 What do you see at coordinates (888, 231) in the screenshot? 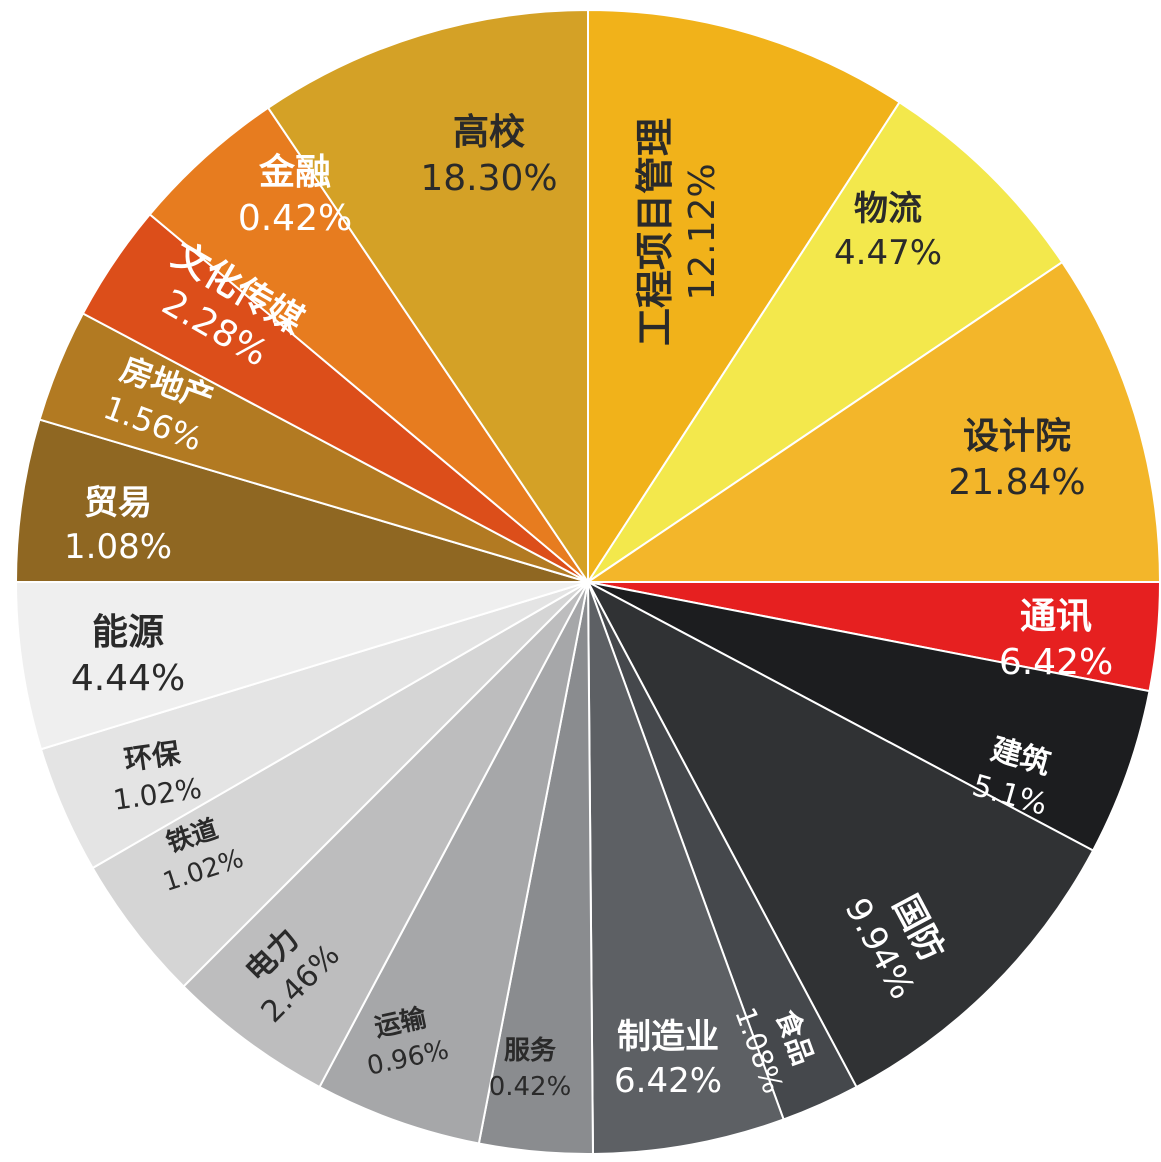
I see `slice-label-18: 物流4.47%` at bounding box center [888, 231].